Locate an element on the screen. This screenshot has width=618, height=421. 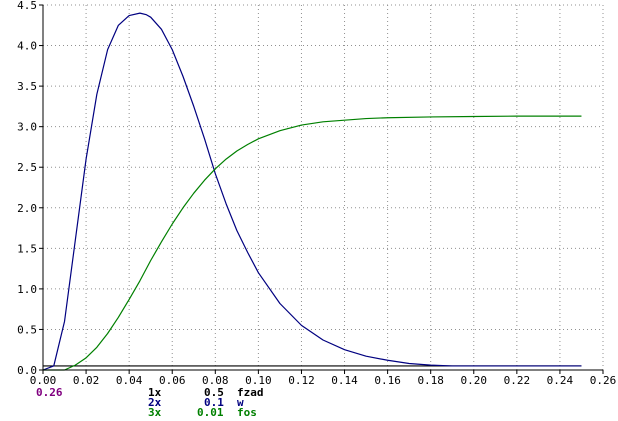
x-tick-label: 0.02 is located at coordinates (86, 380).